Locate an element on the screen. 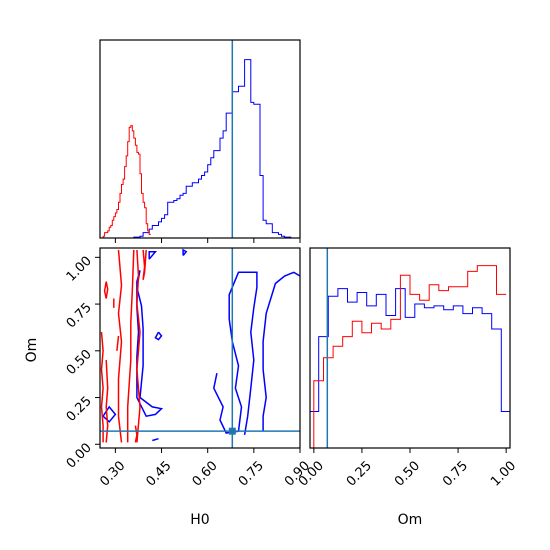 The width and height of the screenshot is (550, 550). joint-y-tick-label-1: 0.25 is located at coordinates (79, 409).